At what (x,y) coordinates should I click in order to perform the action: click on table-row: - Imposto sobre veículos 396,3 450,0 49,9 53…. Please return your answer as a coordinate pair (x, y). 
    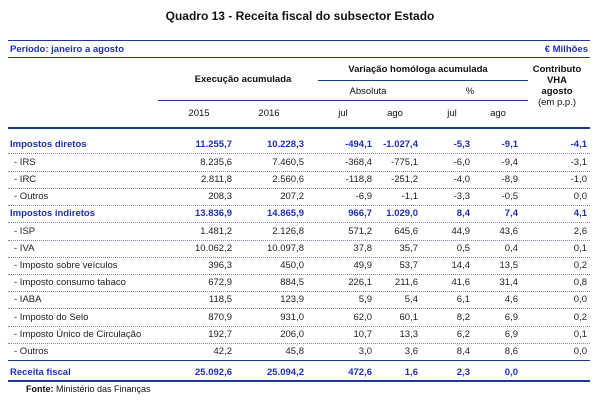
    Looking at the image, I should click on (300, 266).